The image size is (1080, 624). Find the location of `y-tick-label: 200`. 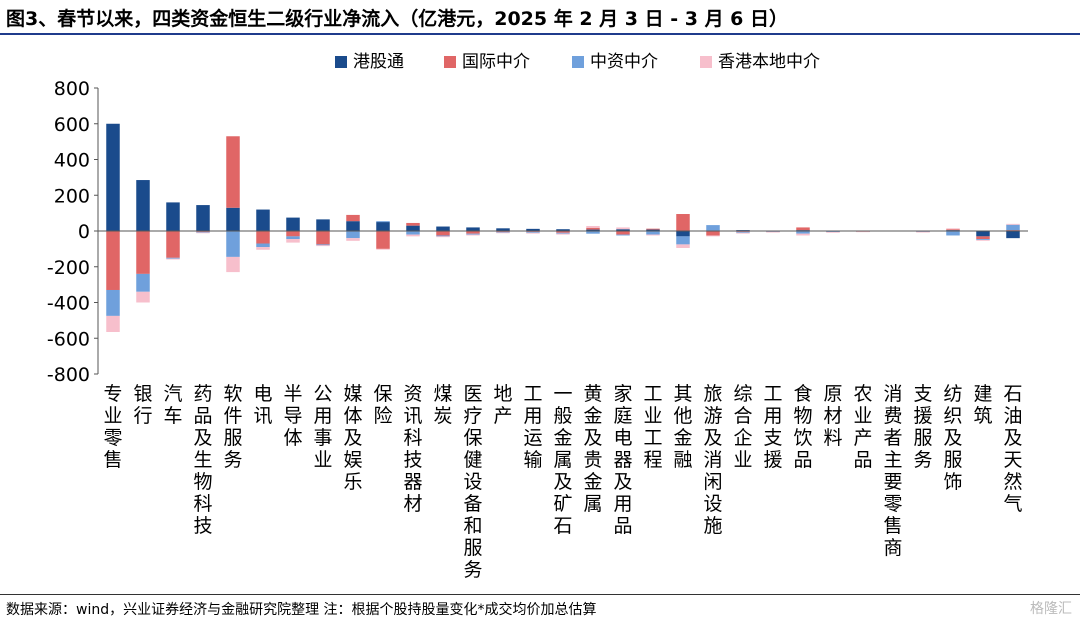

y-tick-label: 200 is located at coordinates (72, 196).